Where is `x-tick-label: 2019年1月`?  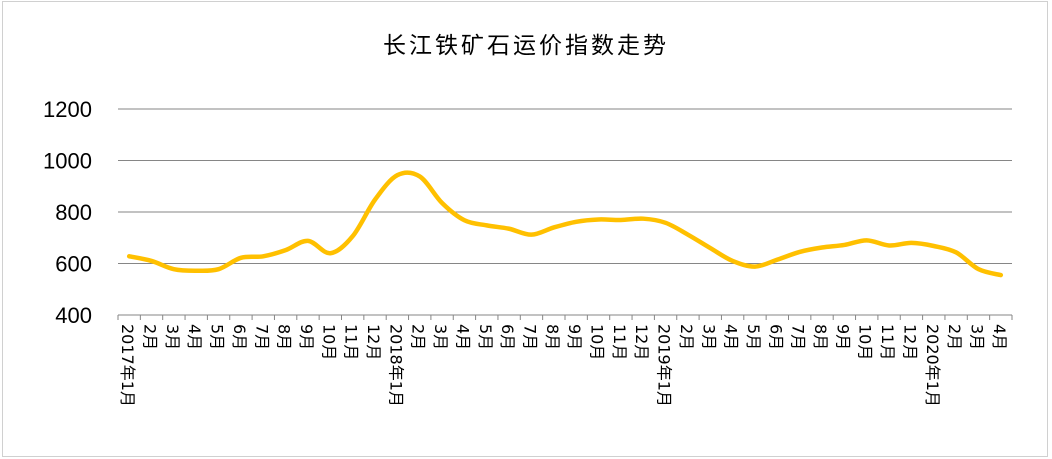 x-tick-label: 2019年1月 is located at coordinates (664, 365).